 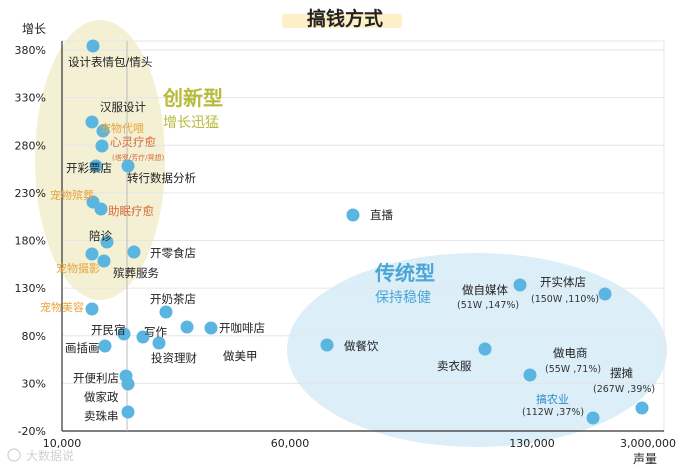 What do you see at coordinates (62, 307) in the screenshot?
I see `data-label: 宠物美容` at bounding box center [62, 307].